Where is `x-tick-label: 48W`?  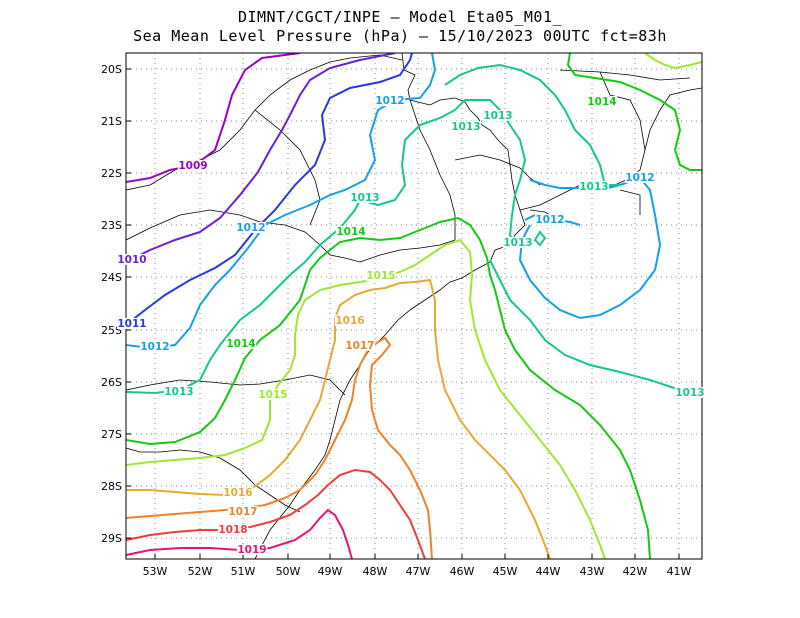
x-tick-label: 48W is located at coordinates (375, 571).